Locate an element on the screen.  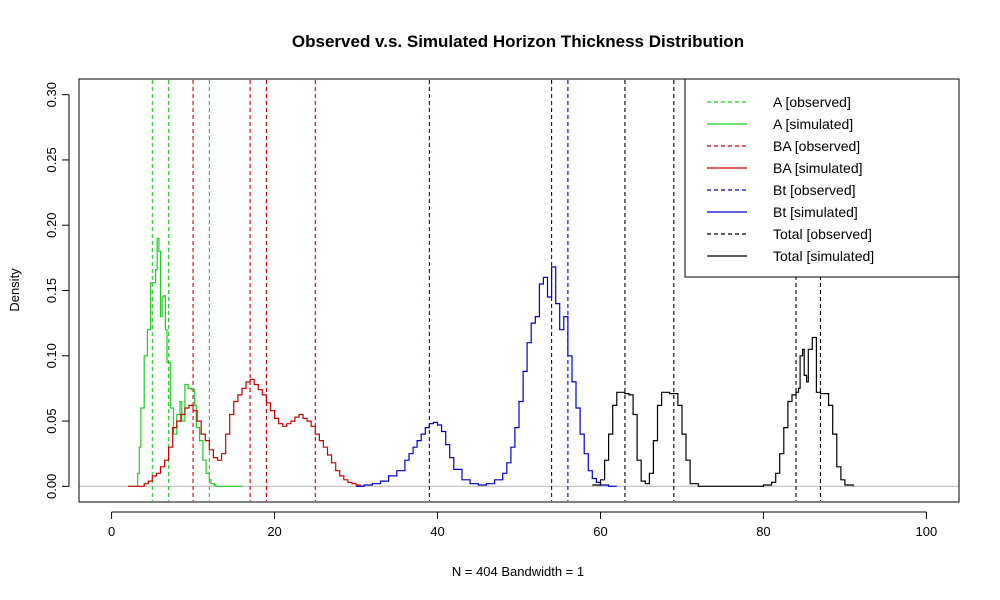
legend-entry: A [observed] is located at coordinates (779, 102).